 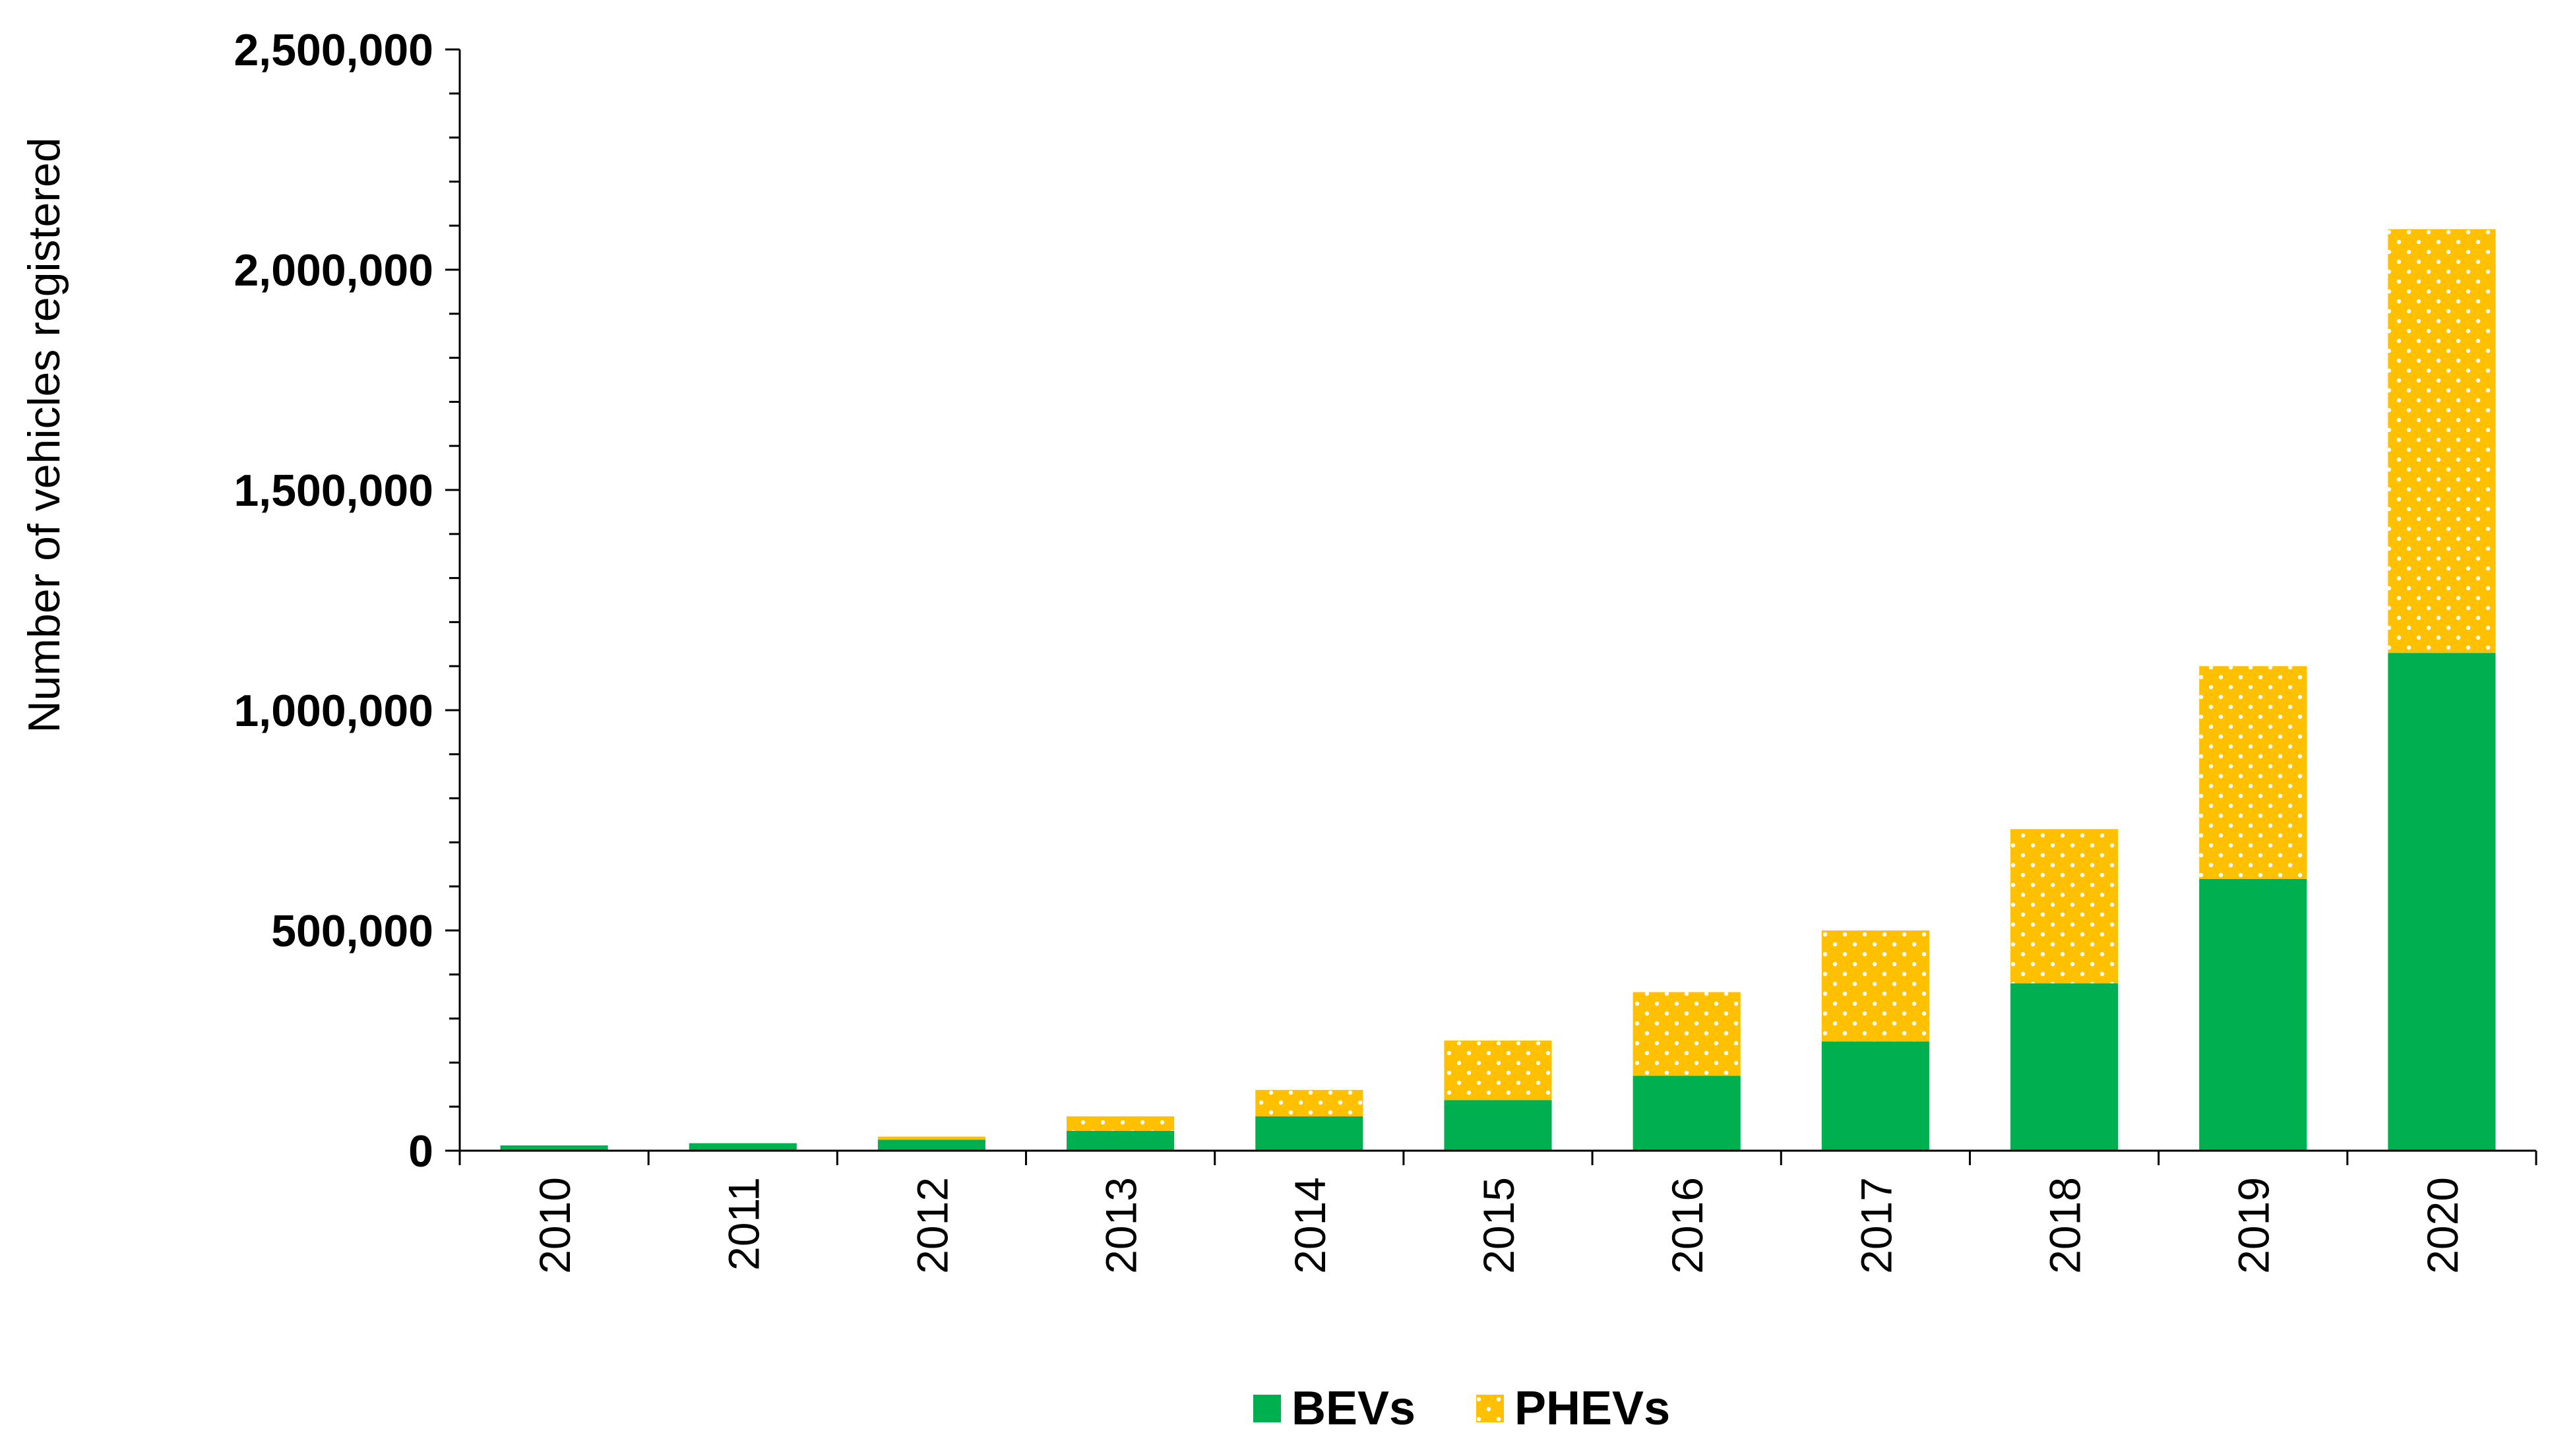 What do you see at coordinates (2442, 902) in the screenshot?
I see `bar-bevs-2020` at bounding box center [2442, 902].